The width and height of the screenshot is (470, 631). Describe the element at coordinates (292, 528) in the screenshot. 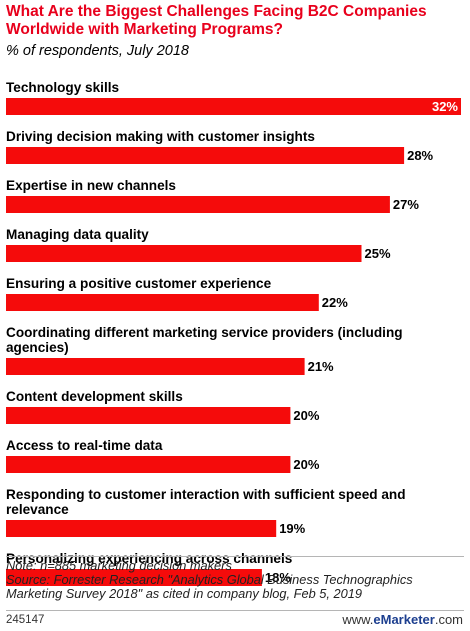

I see `value-label: 19%` at that location.